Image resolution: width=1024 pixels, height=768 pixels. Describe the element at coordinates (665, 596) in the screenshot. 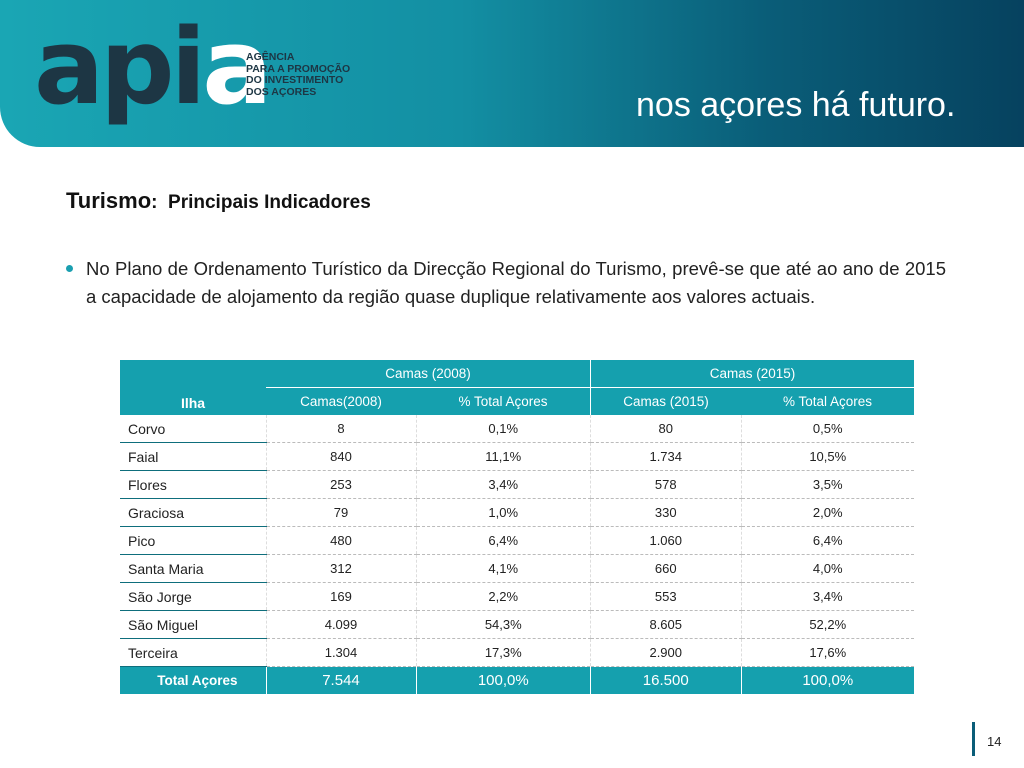

I see `table-cell: 553` at that location.